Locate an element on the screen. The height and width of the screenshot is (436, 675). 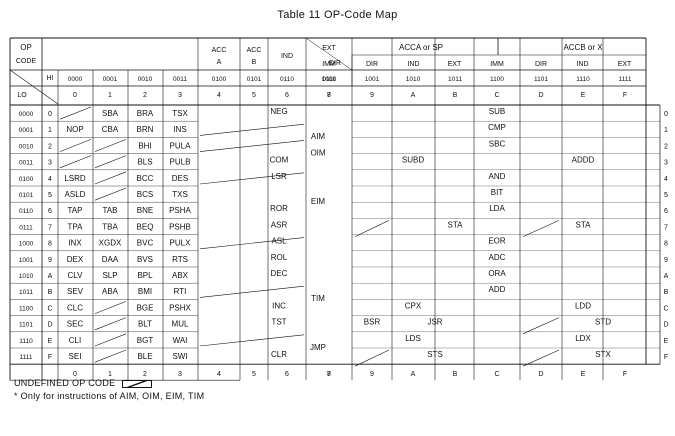
bottom-hex-F: F is located at coordinates (625, 374).